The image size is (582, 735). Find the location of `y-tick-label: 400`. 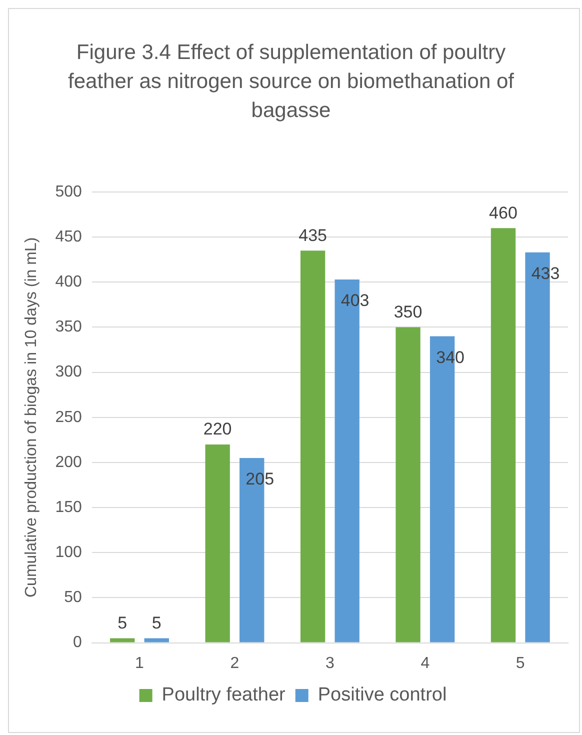

y-tick-label: 400 is located at coordinates (68, 282).